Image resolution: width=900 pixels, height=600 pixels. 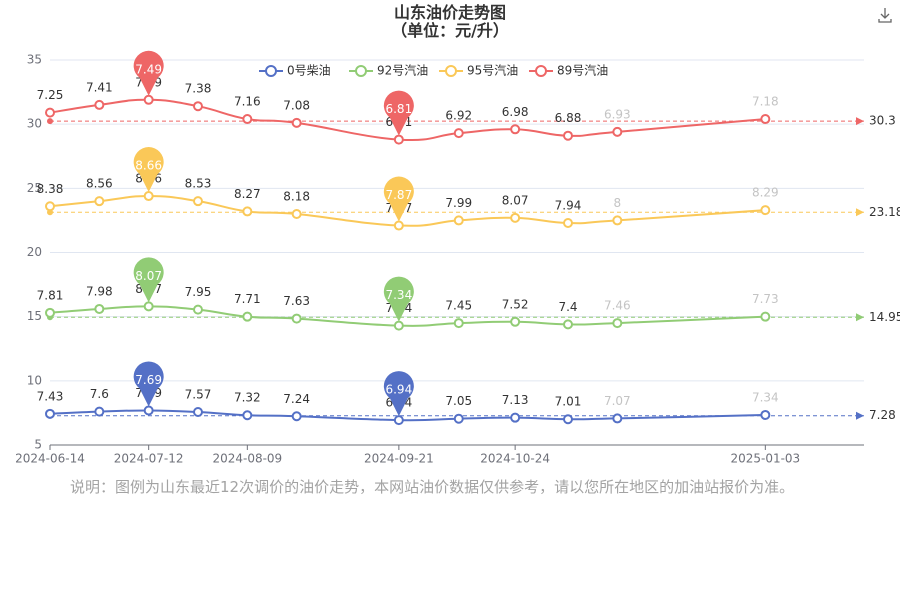 What do you see at coordinates (34, 252) in the screenshot?
I see `y-tick-label: 20` at bounding box center [34, 252].